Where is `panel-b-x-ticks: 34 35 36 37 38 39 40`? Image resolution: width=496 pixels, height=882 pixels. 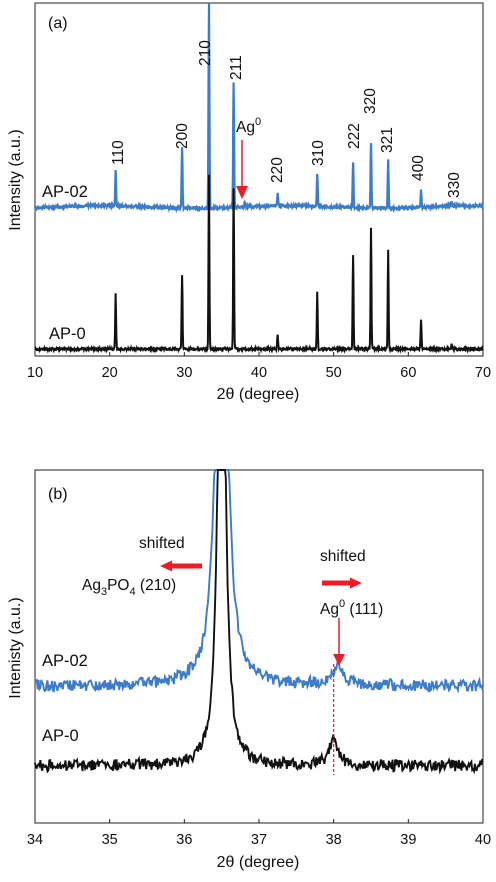
panel-b-x-ticks: 34 35 36 37 38 39 40 is located at coordinates (259, 833).